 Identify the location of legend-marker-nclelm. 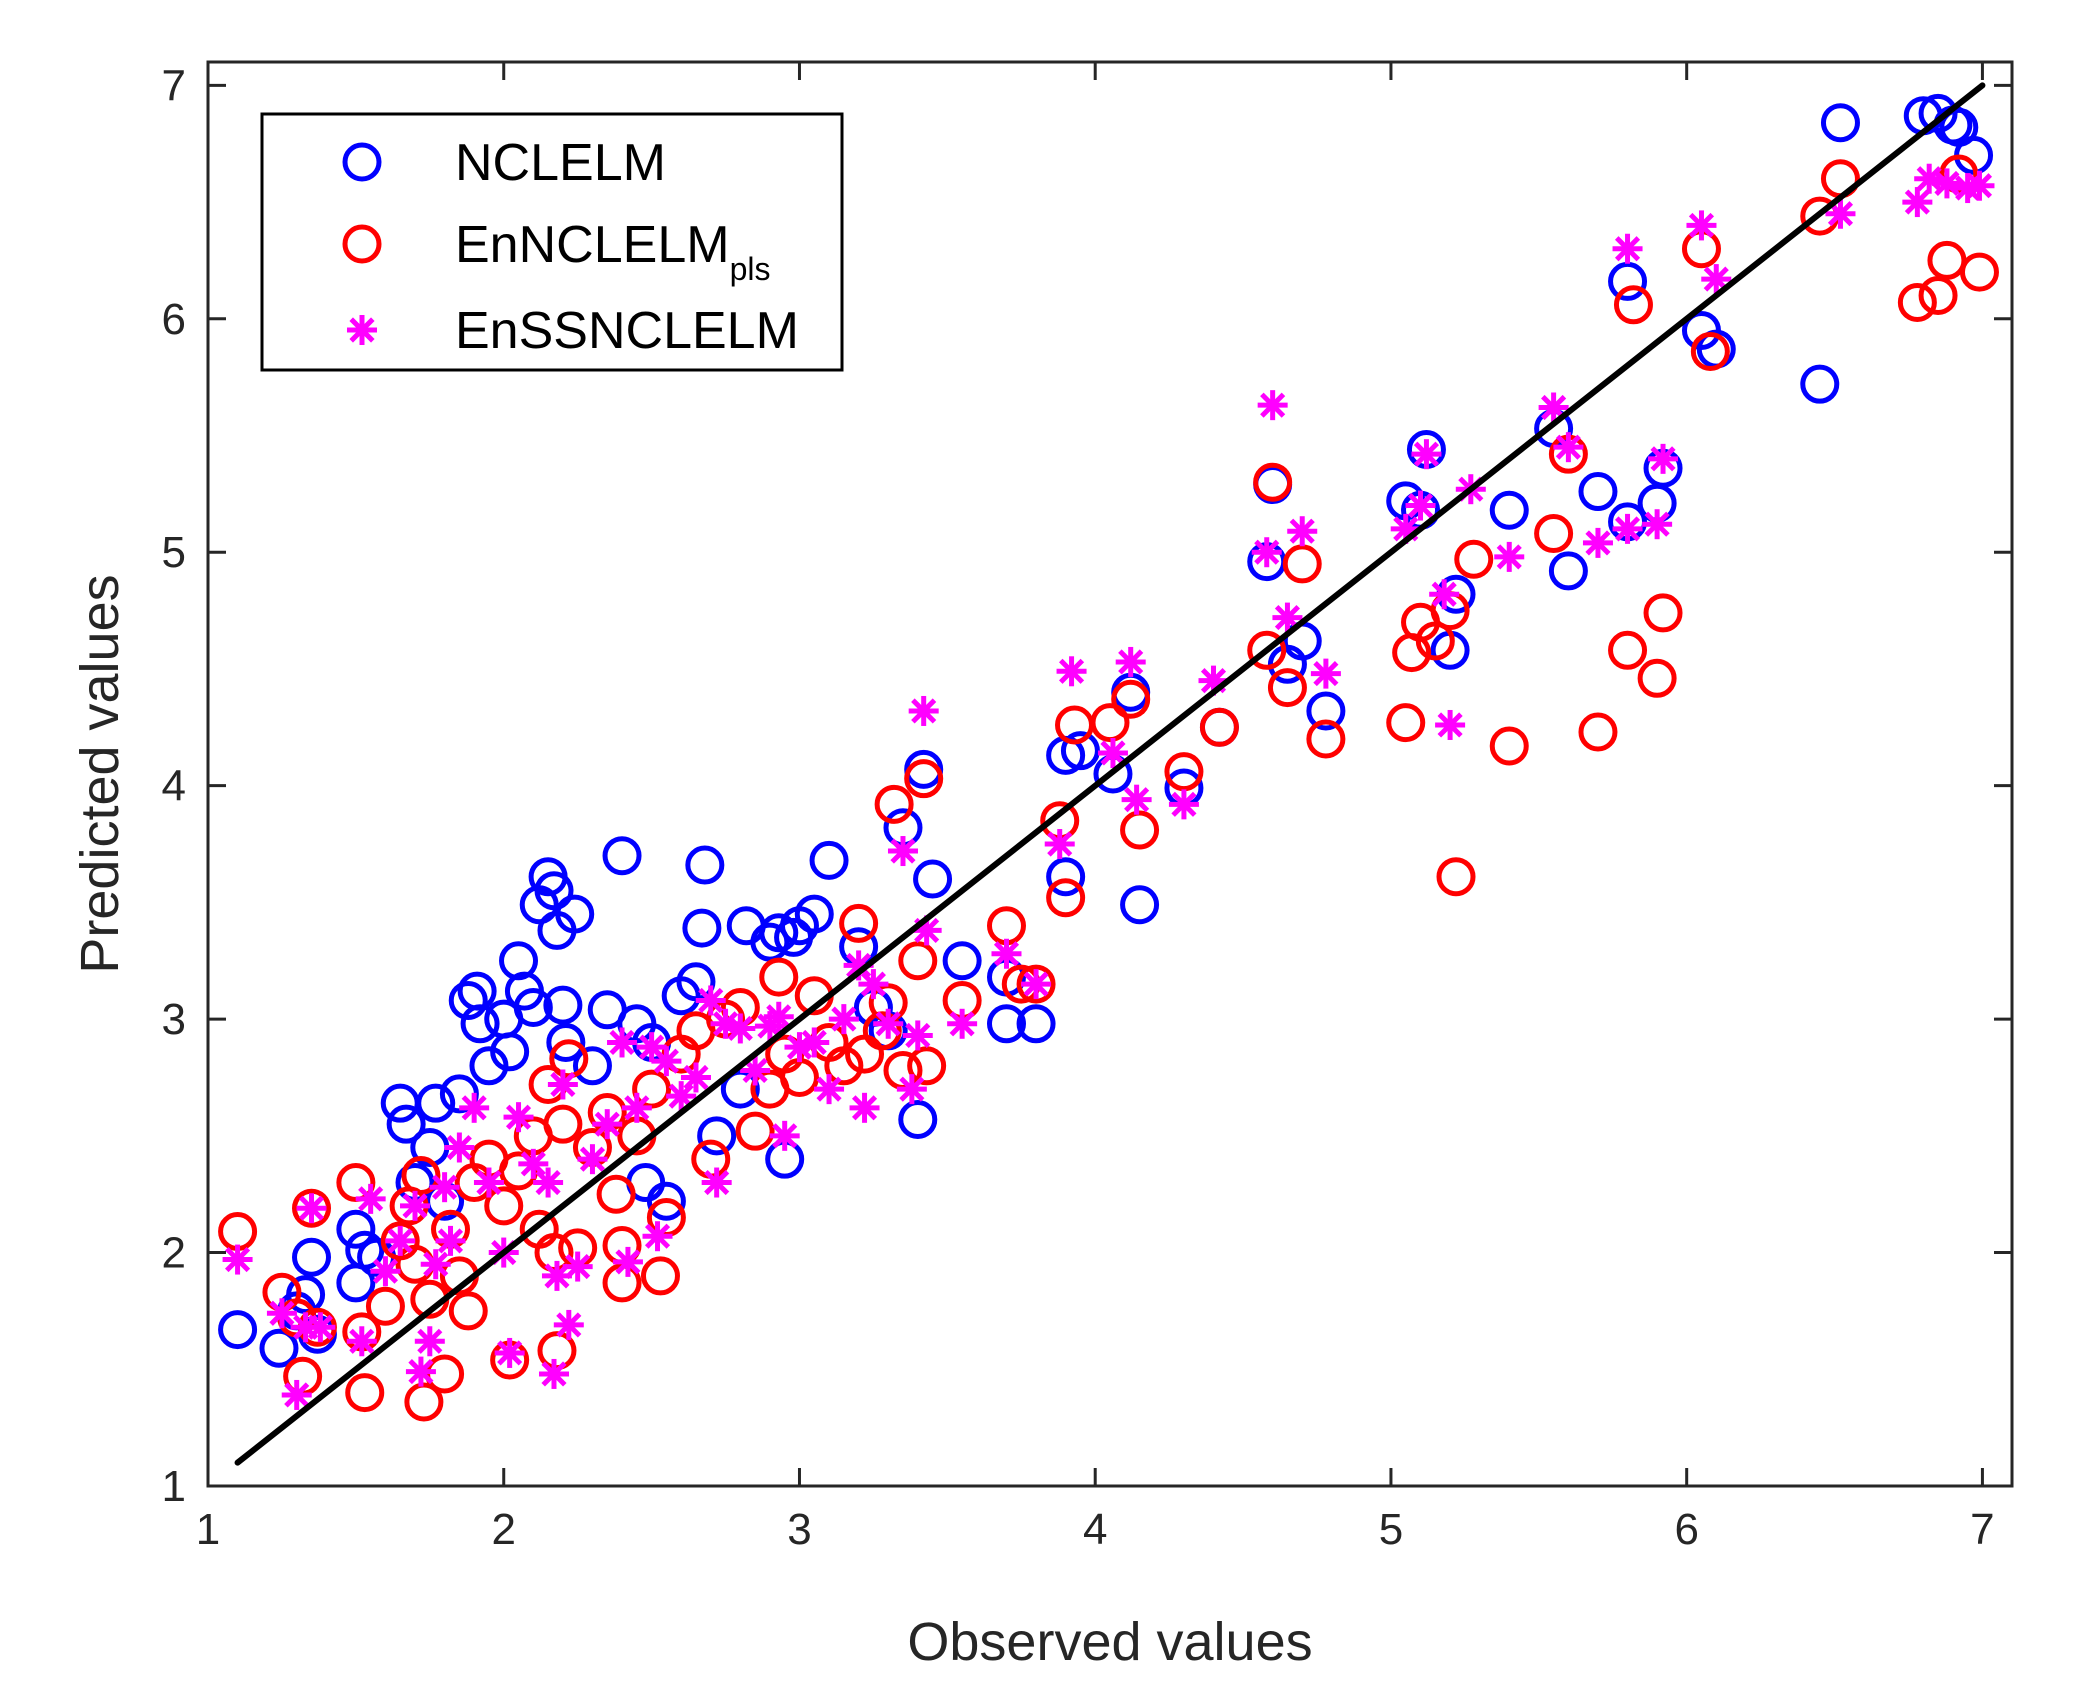
(362, 162).